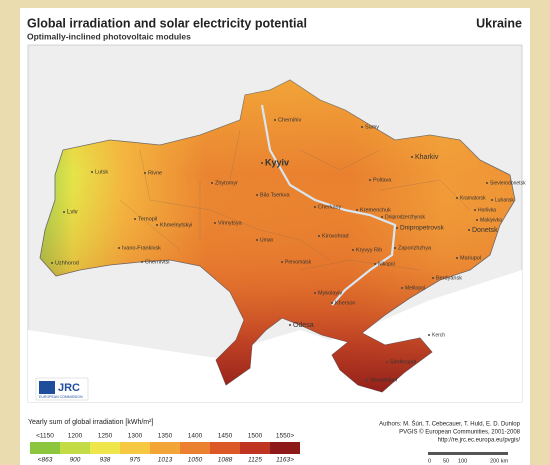  I want to click on legend-irradiation-label: 1250, so click(105, 436).